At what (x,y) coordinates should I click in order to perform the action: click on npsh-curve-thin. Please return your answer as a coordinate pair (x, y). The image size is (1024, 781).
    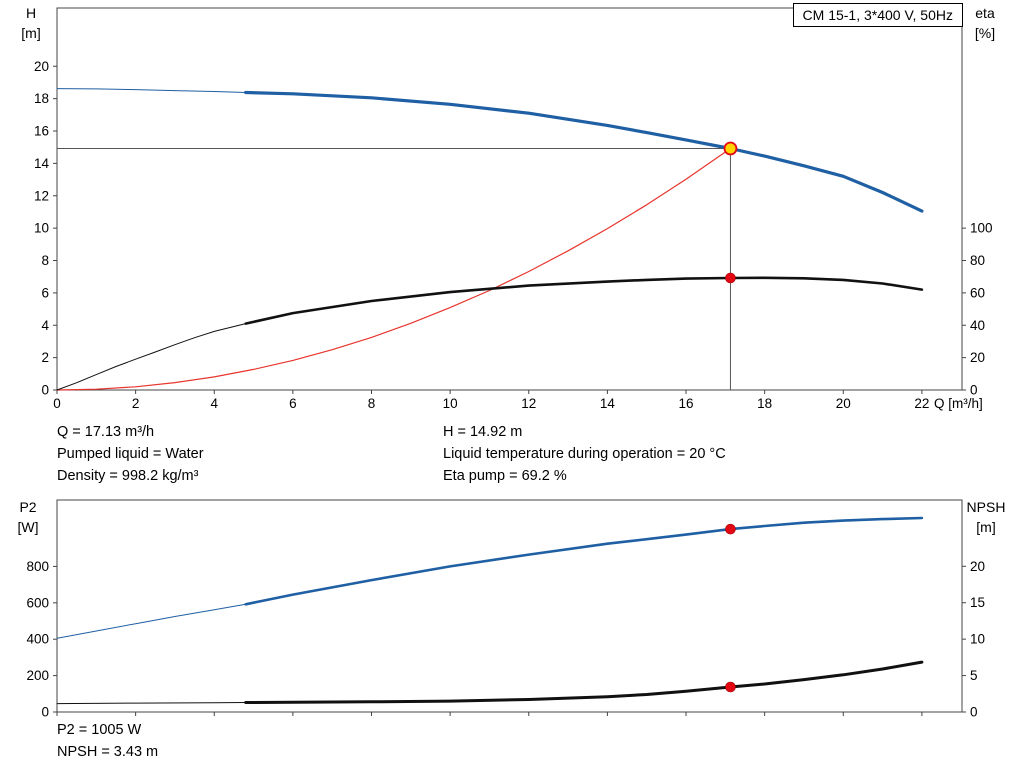
    Looking at the image, I should click on (151, 703).